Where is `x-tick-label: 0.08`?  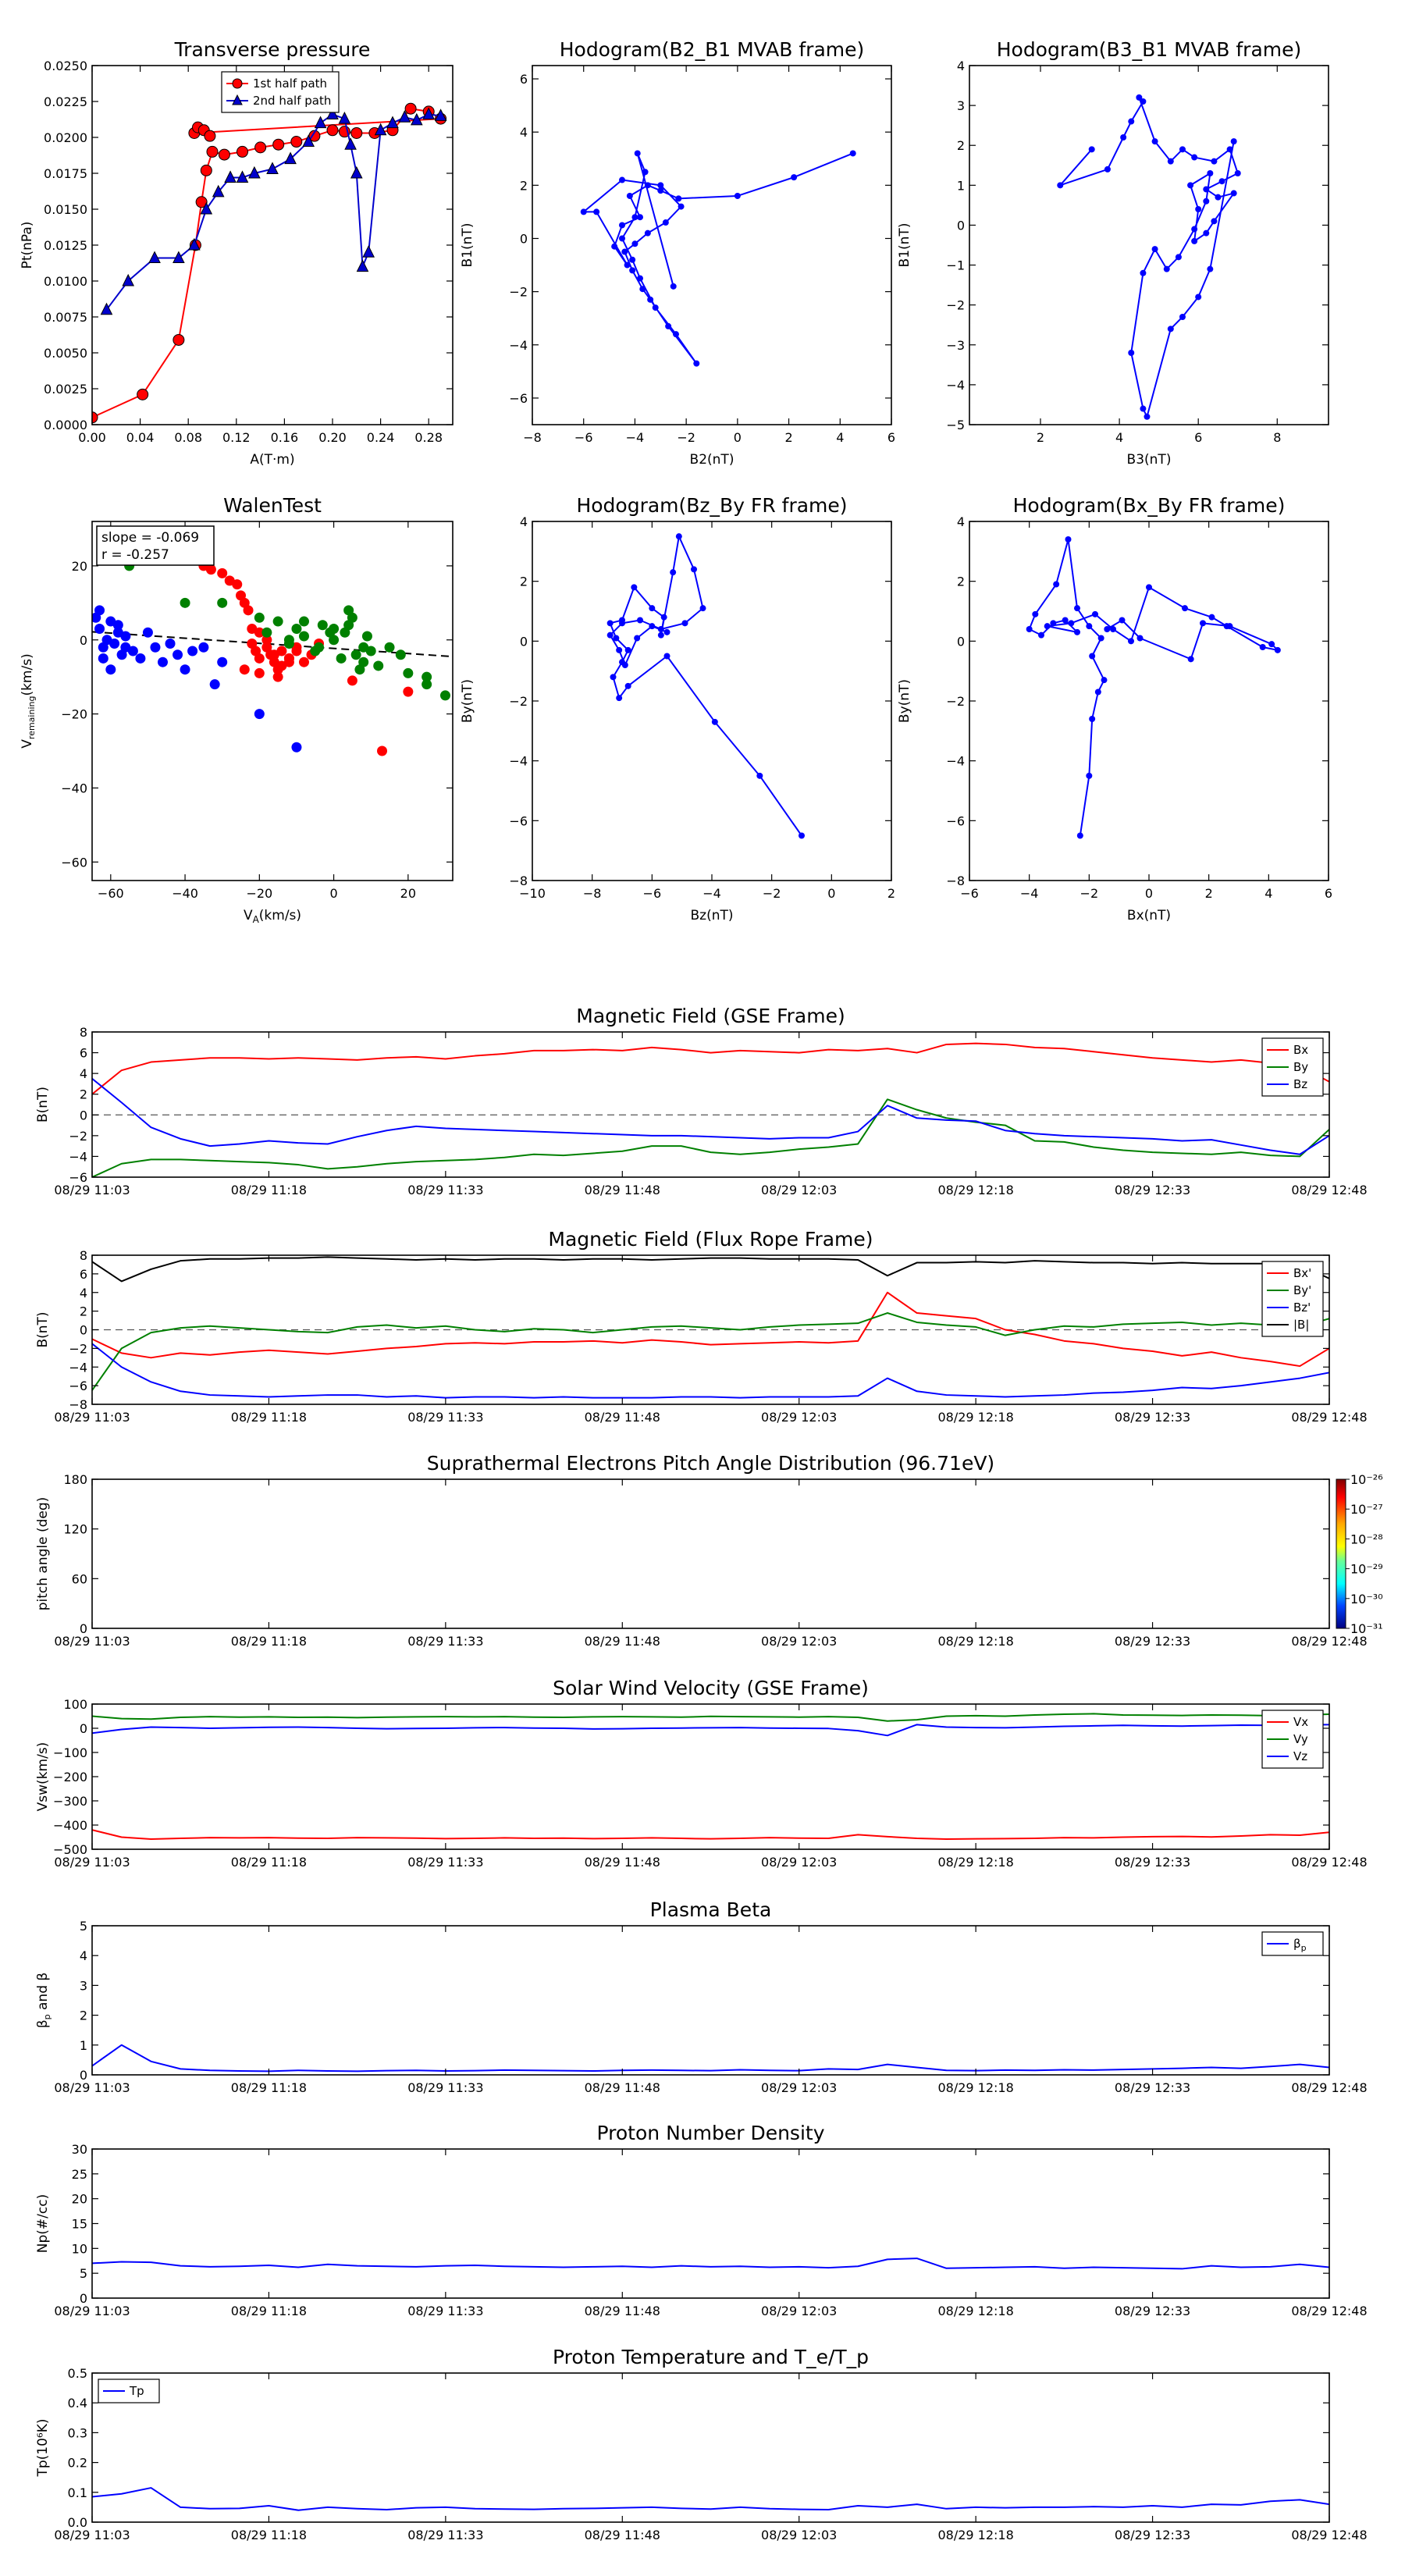
x-tick-label: 0.08 is located at coordinates (188, 437).